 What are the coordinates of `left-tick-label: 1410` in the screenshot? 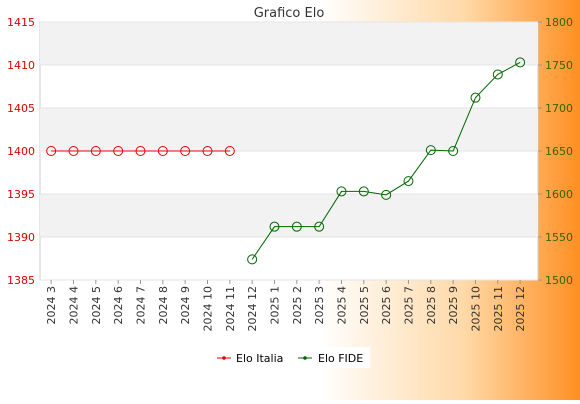 It's located at (21, 65).